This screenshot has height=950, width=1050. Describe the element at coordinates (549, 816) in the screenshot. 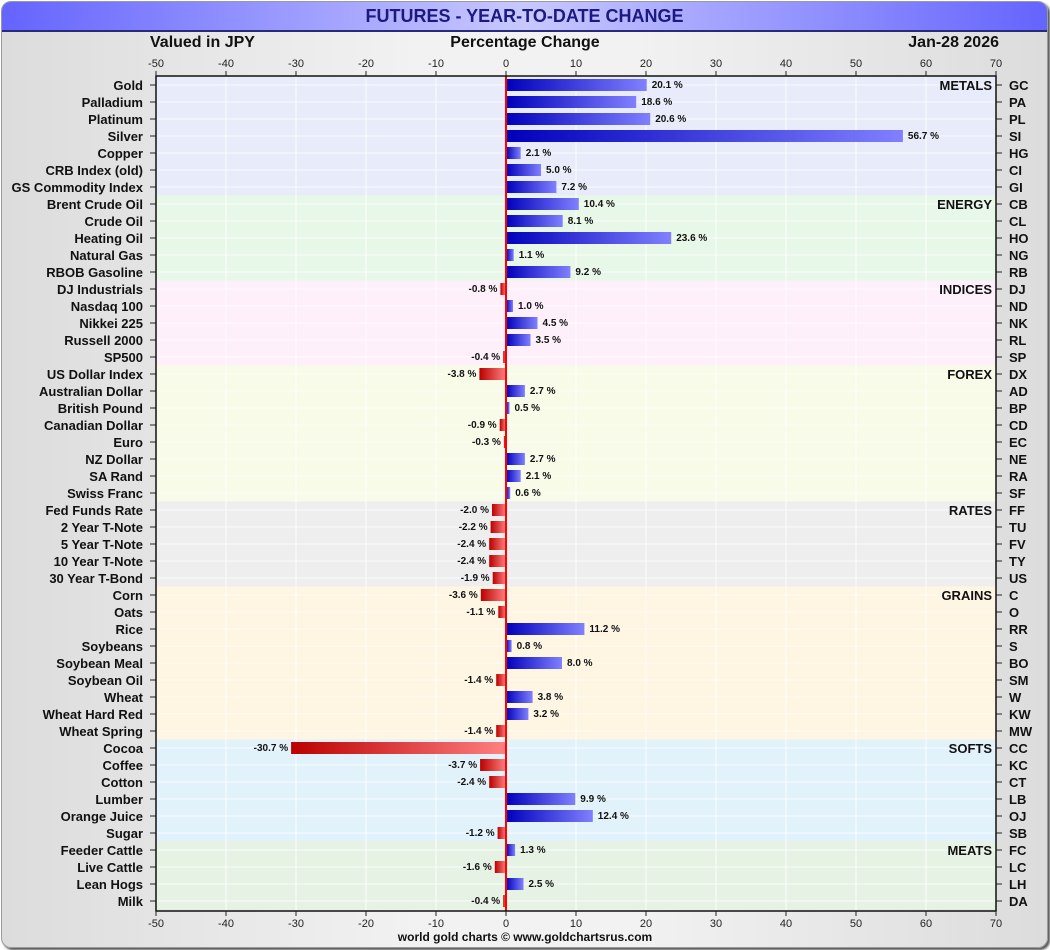

I see `bar-oj` at that location.